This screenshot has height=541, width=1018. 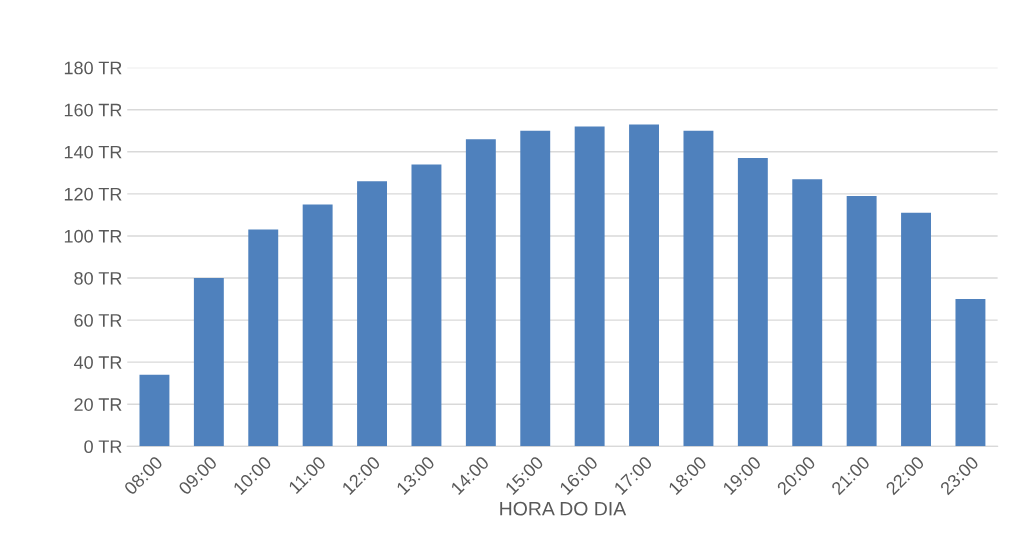 I want to click on x-axis-title: HORA DO DIA, so click(x=563, y=508).